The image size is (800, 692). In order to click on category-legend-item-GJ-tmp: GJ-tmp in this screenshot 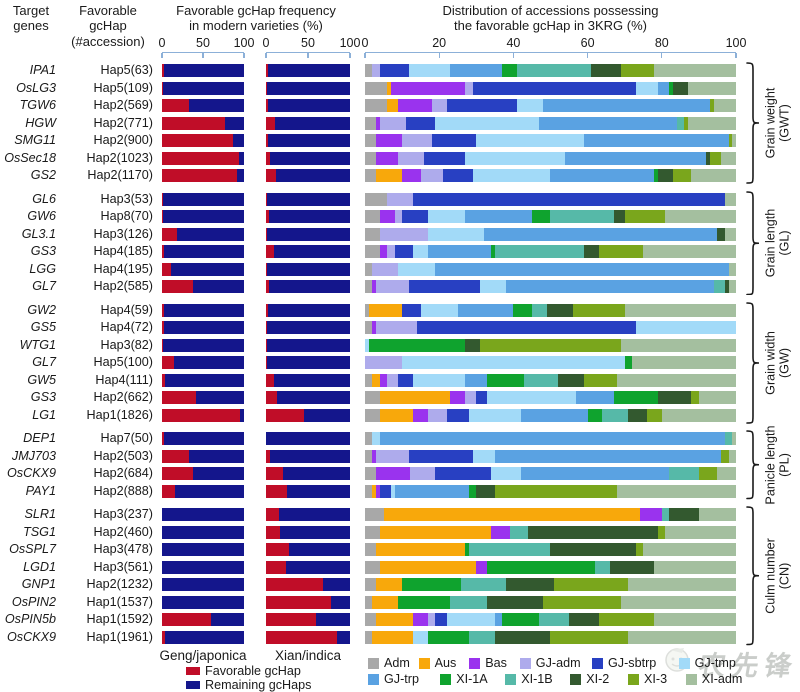, I will do `click(707, 663)`.